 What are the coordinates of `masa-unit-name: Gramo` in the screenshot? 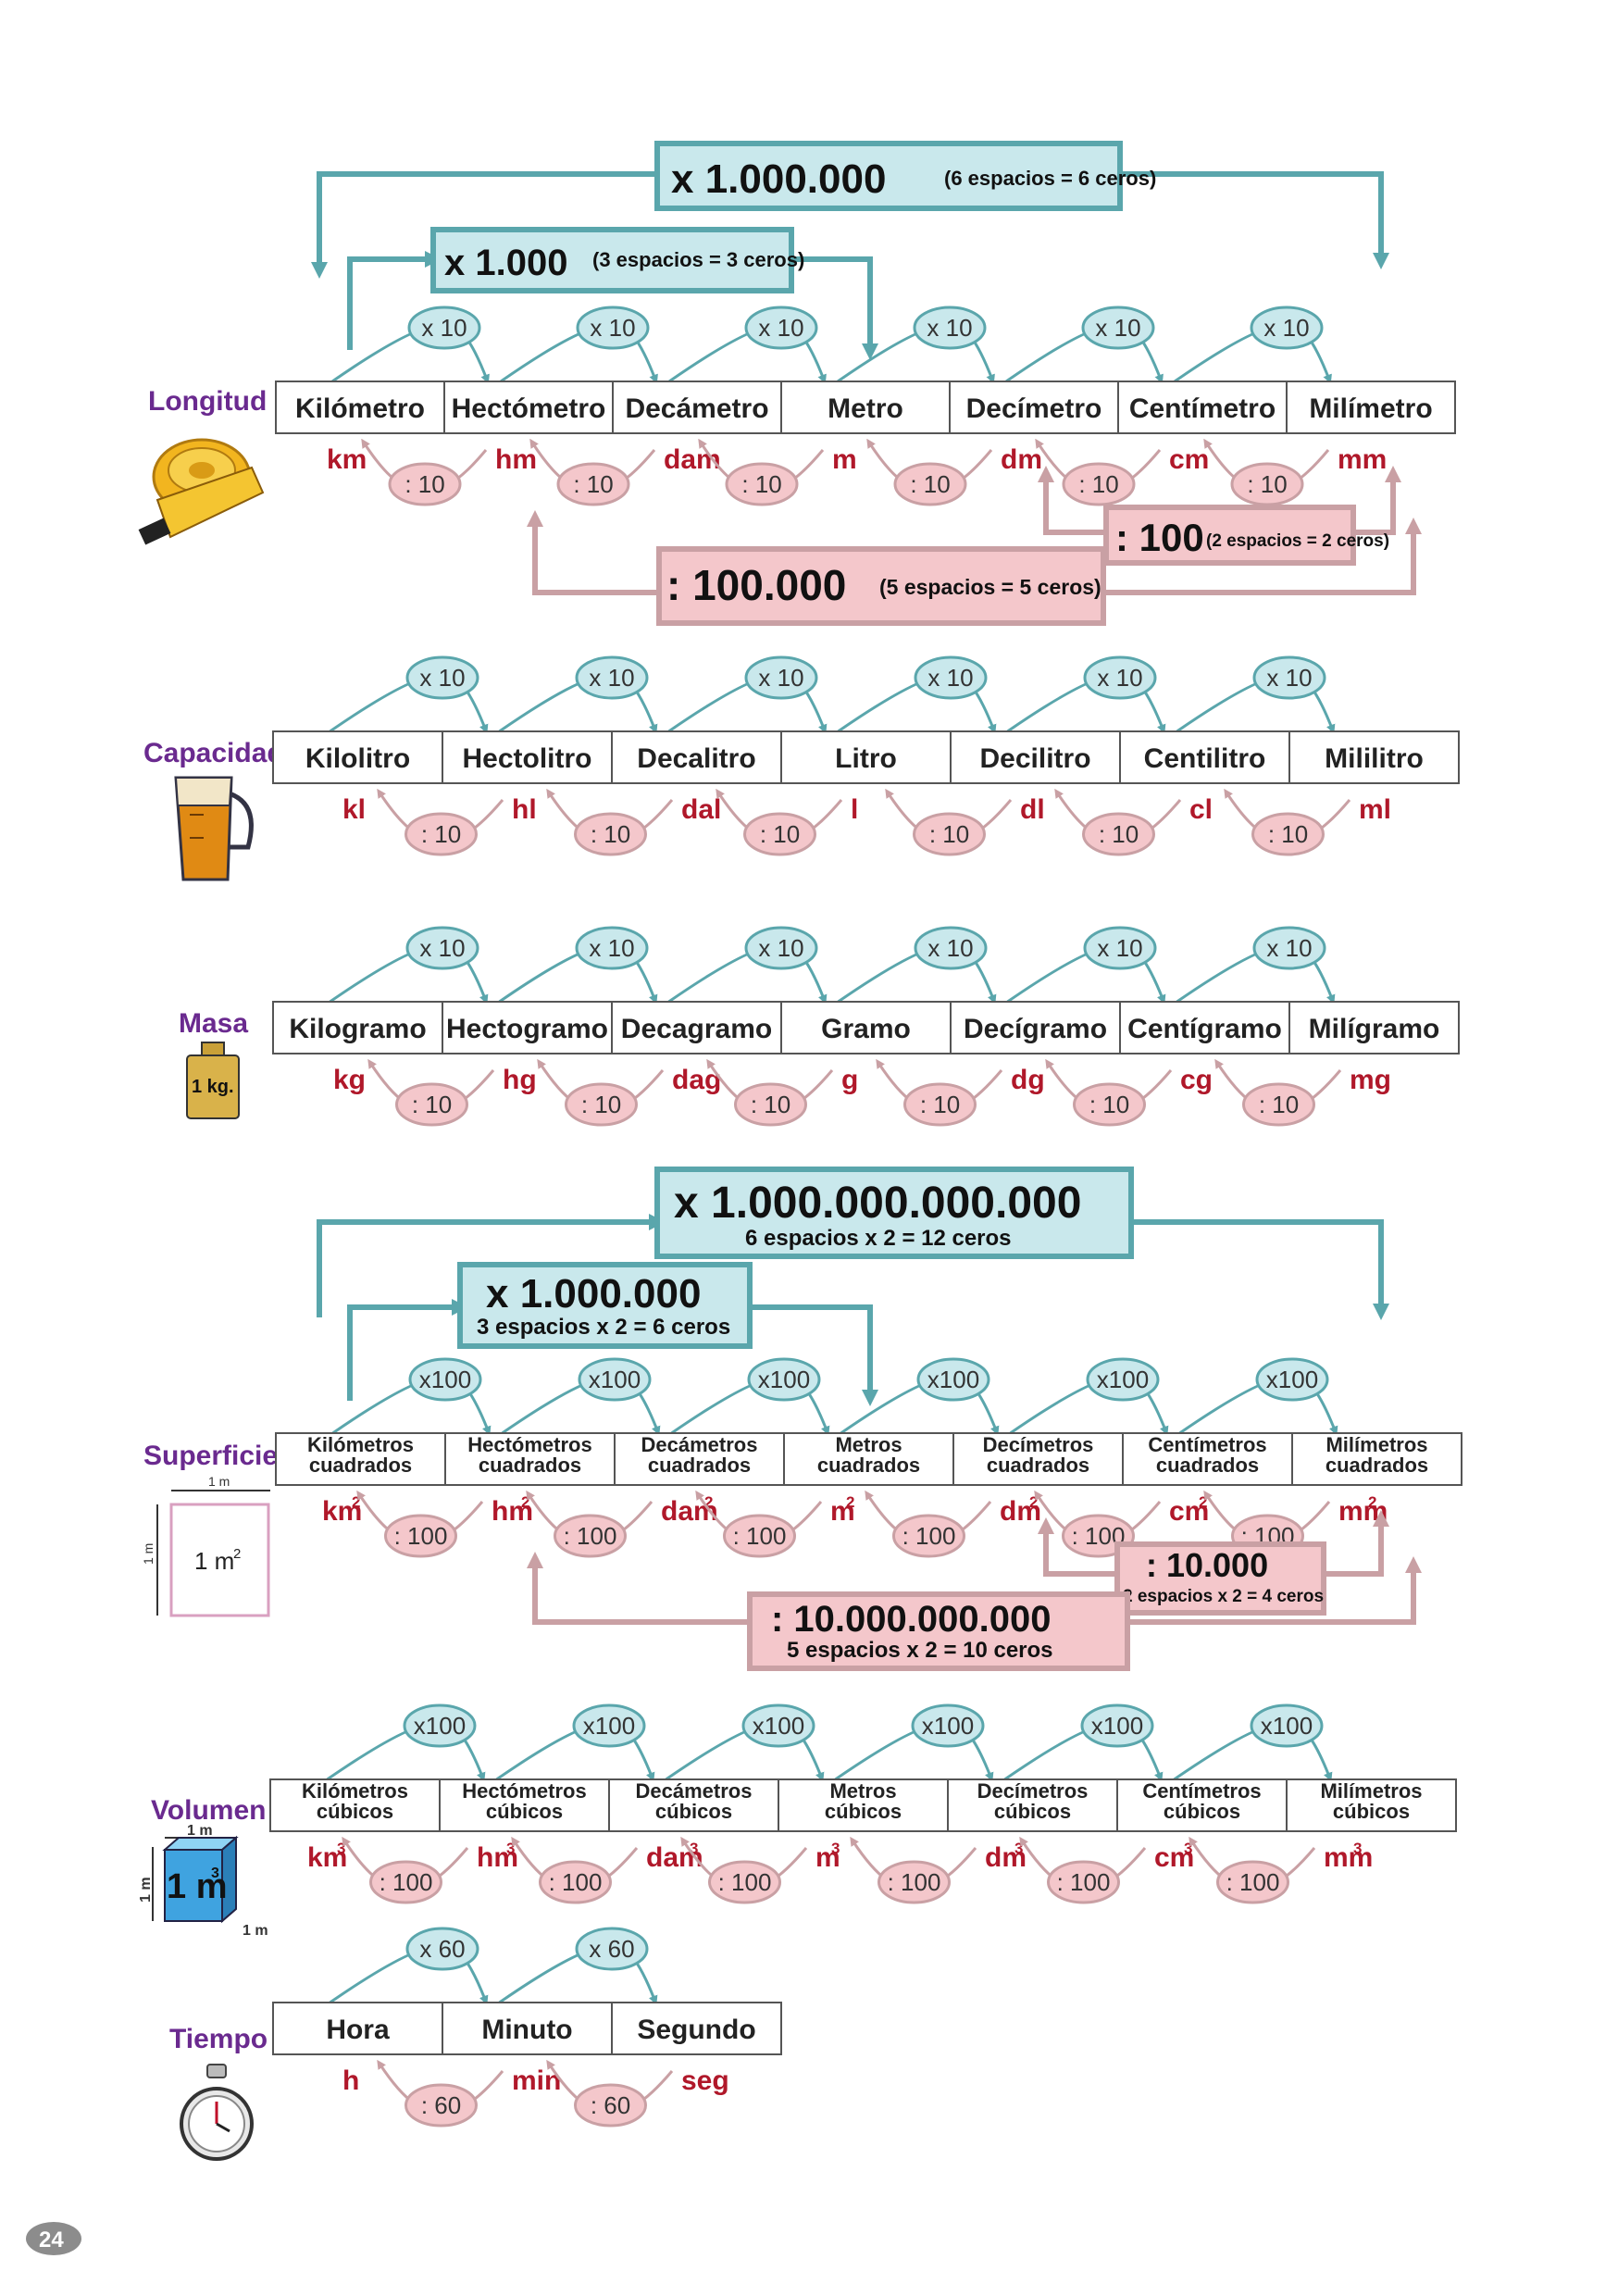 It's located at (866, 1029).